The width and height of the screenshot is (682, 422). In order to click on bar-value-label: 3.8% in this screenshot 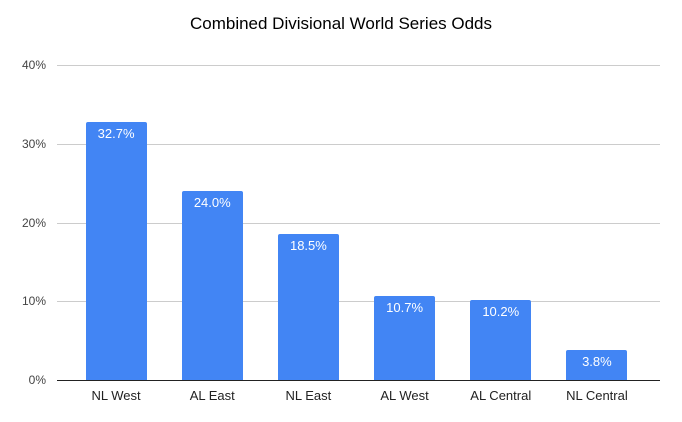, I will do `click(597, 362)`.